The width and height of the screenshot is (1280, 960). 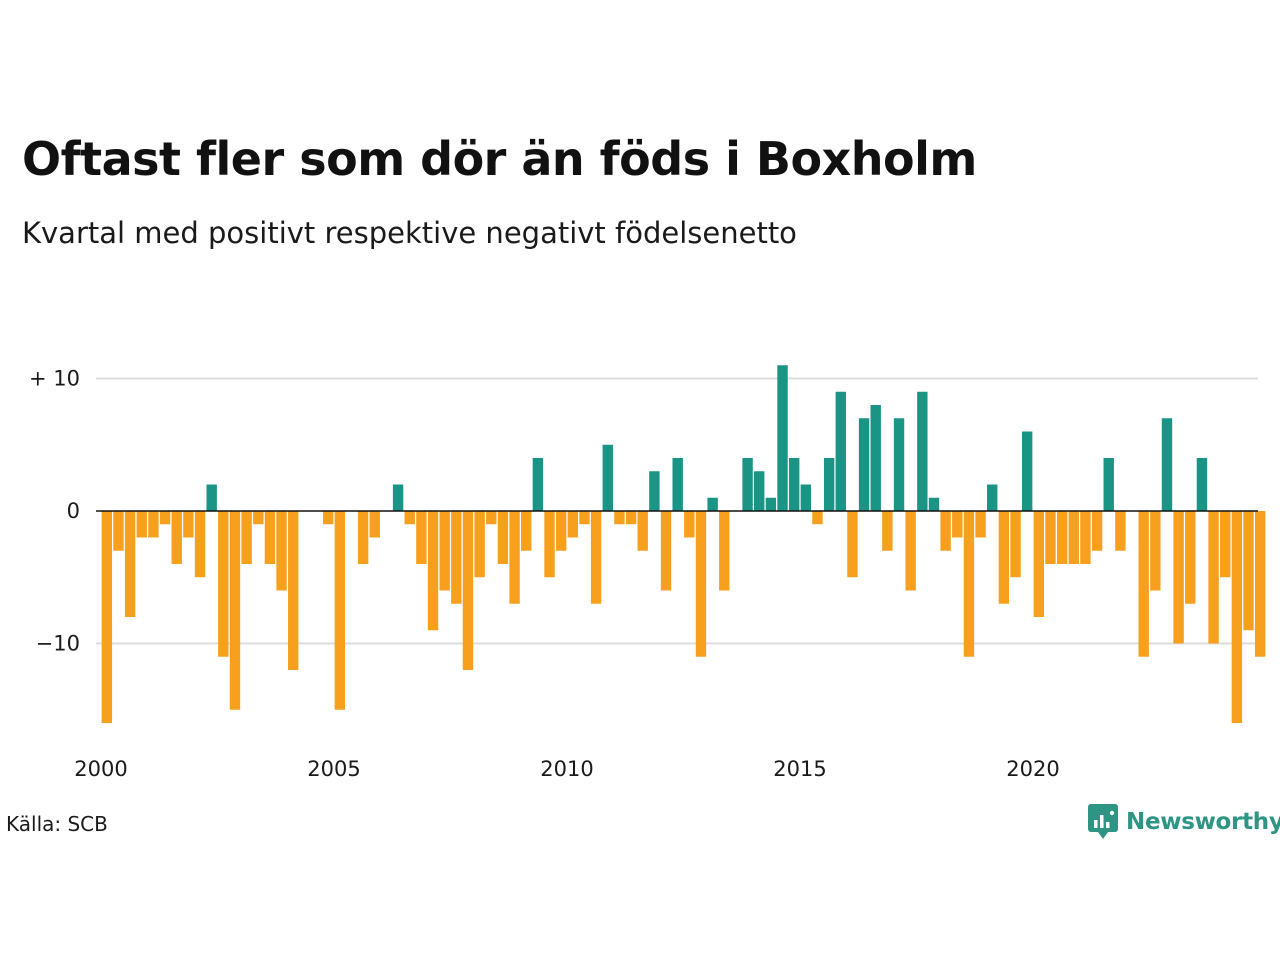 What do you see at coordinates (54, 379) in the screenshot?
I see `y-tick-label: + 10` at bounding box center [54, 379].